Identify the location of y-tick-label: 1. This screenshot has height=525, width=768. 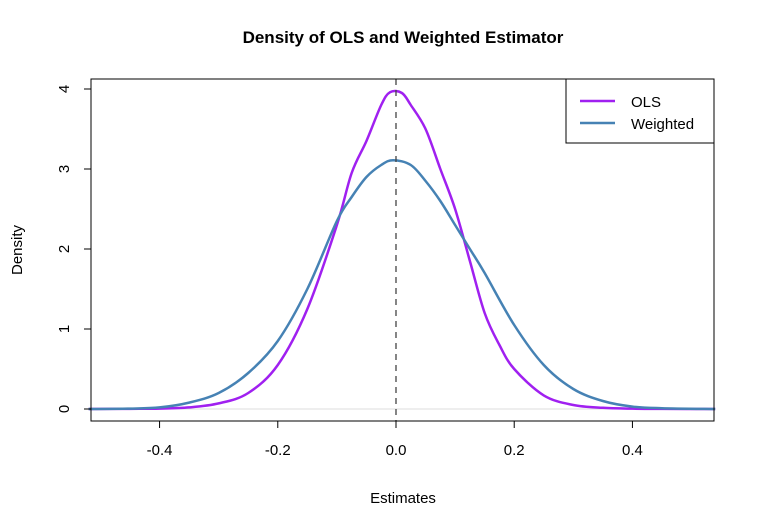
(64, 329).